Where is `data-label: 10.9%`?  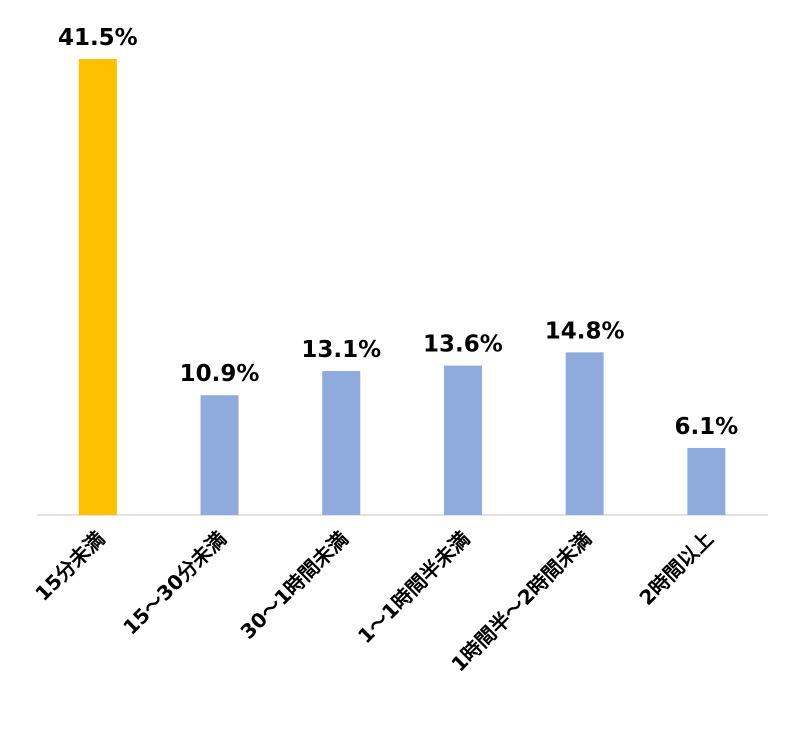 data-label: 10.9% is located at coordinates (220, 374).